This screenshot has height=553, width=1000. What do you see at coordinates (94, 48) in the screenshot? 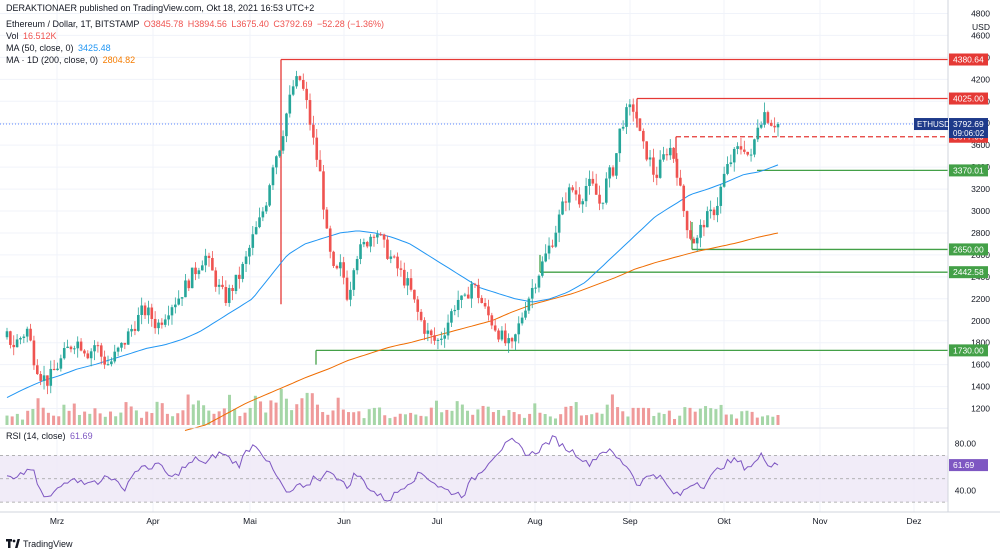
I see `ma50-value: 3425.48` at bounding box center [94, 48].